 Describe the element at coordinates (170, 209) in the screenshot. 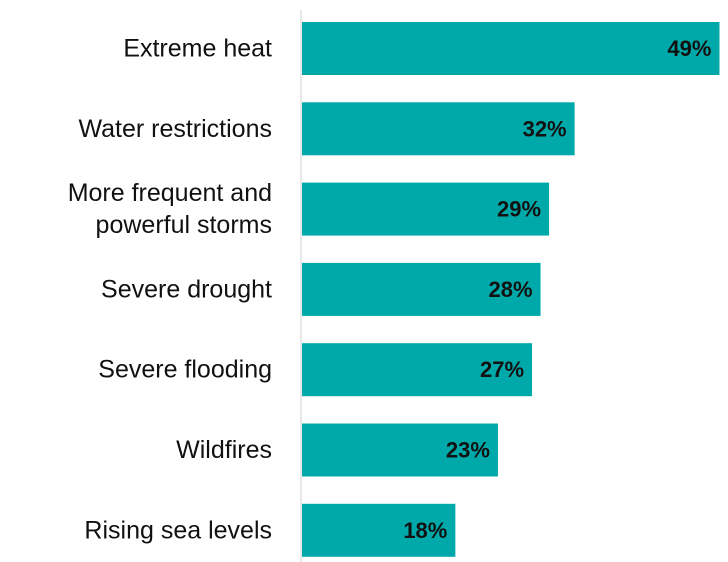

I see `category-label-2: More frequent and powerful storms` at that location.